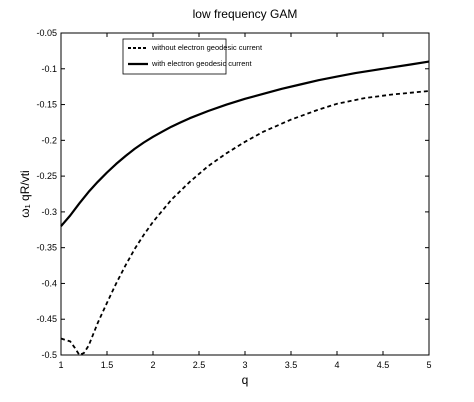 The height and width of the screenshot is (402, 474). Describe the element at coordinates (49, 355) in the screenshot. I see `y-tick-label: -0.5` at that location.